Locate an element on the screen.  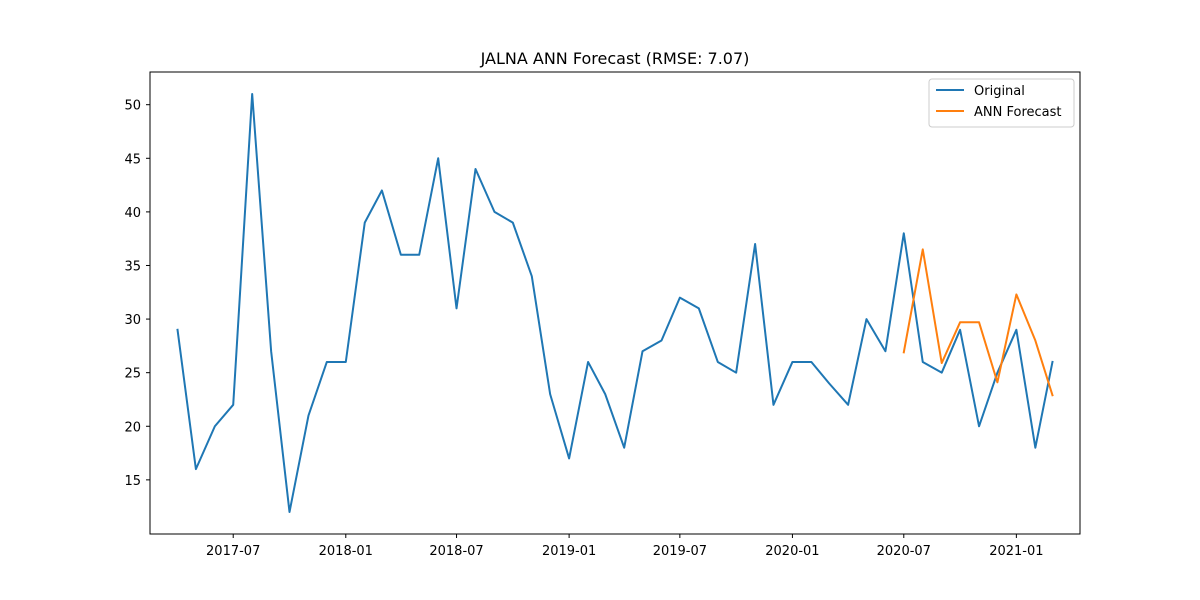
x-tick-label: 2018-07 is located at coordinates (456, 551).